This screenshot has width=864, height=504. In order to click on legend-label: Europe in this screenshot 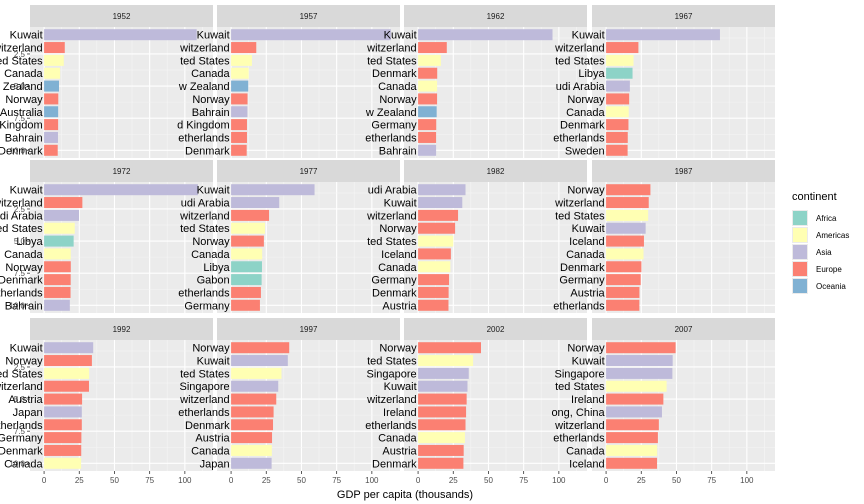, I will do `click(829, 269)`.